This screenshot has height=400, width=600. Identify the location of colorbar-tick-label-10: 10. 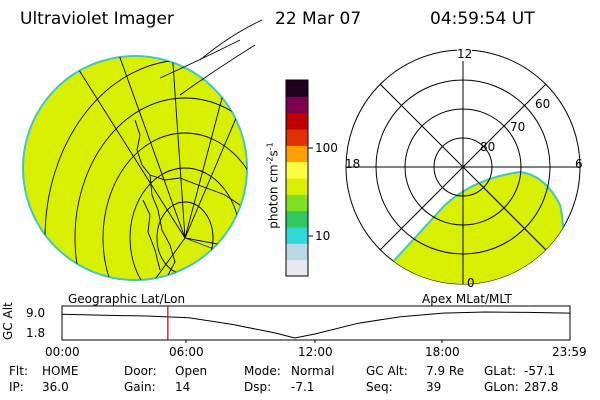
(323, 236).